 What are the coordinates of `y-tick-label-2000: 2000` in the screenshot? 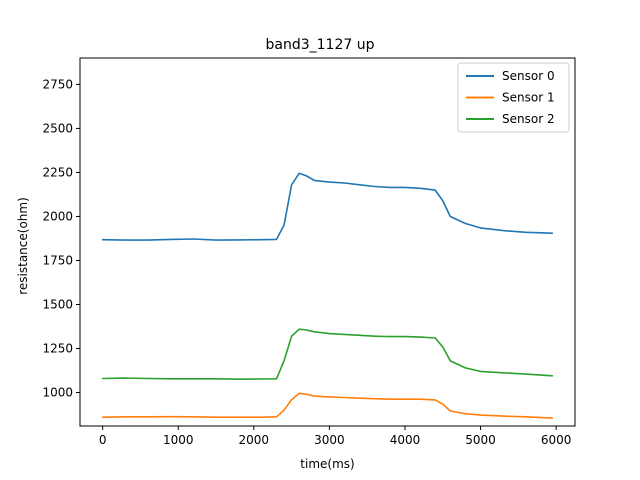 It's located at (57, 216).